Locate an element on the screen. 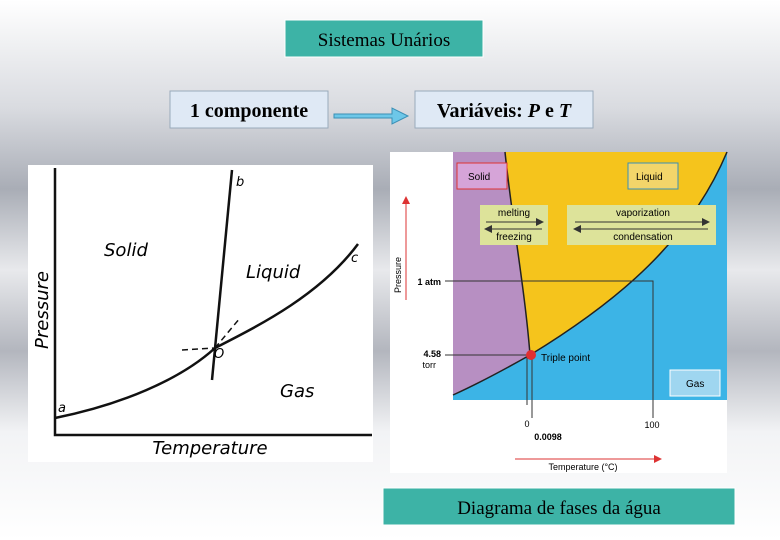 Image resolution: width=780 pixels, height=540 pixels. solid-box is located at coordinates (482, 176).